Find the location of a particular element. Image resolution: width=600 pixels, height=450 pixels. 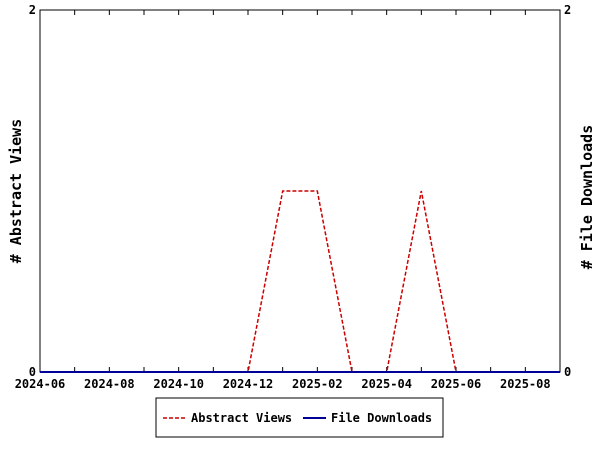

x-tick-label: 2025-06 is located at coordinates (456, 384).